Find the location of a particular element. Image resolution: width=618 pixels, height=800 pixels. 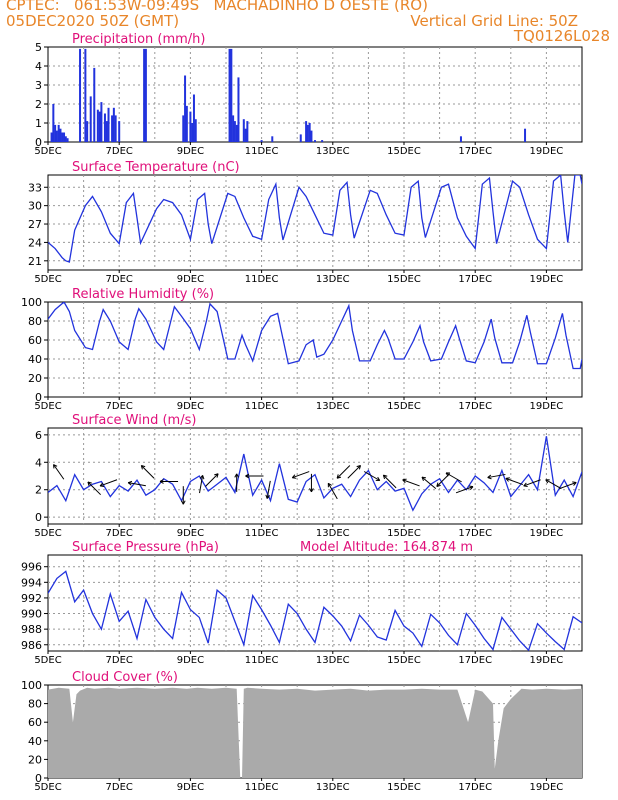

x-tick-label: 19DEC is located at coordinates (547, 279).